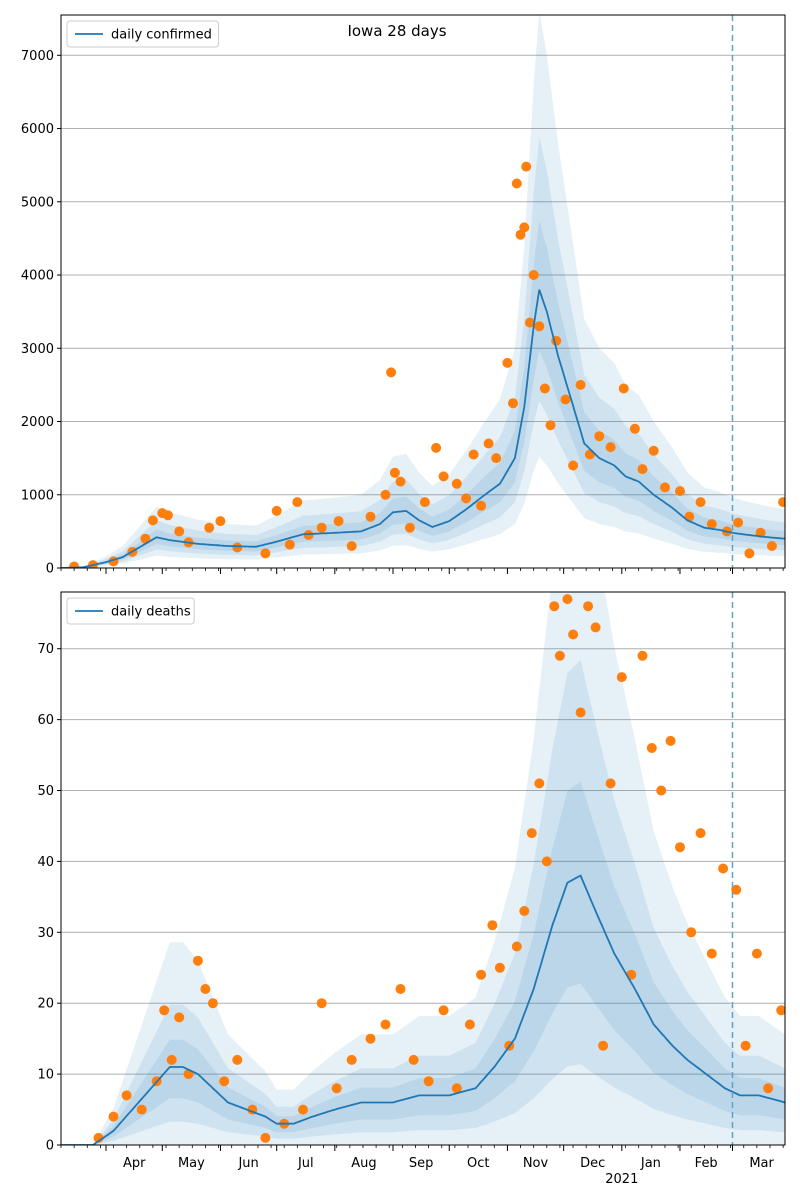 The image size is (800, 1200). Describe the element at coordinates (305, 1163) in the screenshot. I see `x-tick-label: Jul` at that location.